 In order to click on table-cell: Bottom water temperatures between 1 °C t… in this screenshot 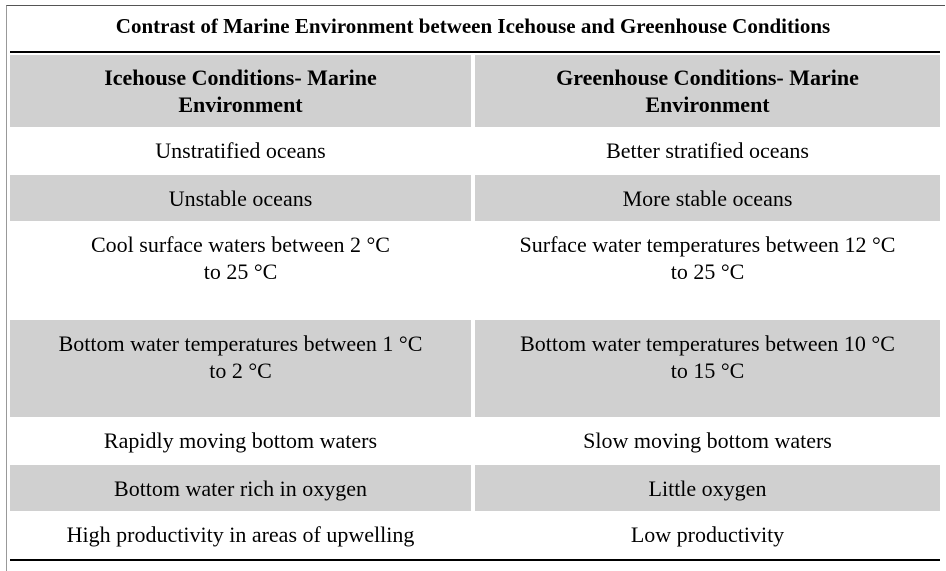, I will do `click(242, 368)`.